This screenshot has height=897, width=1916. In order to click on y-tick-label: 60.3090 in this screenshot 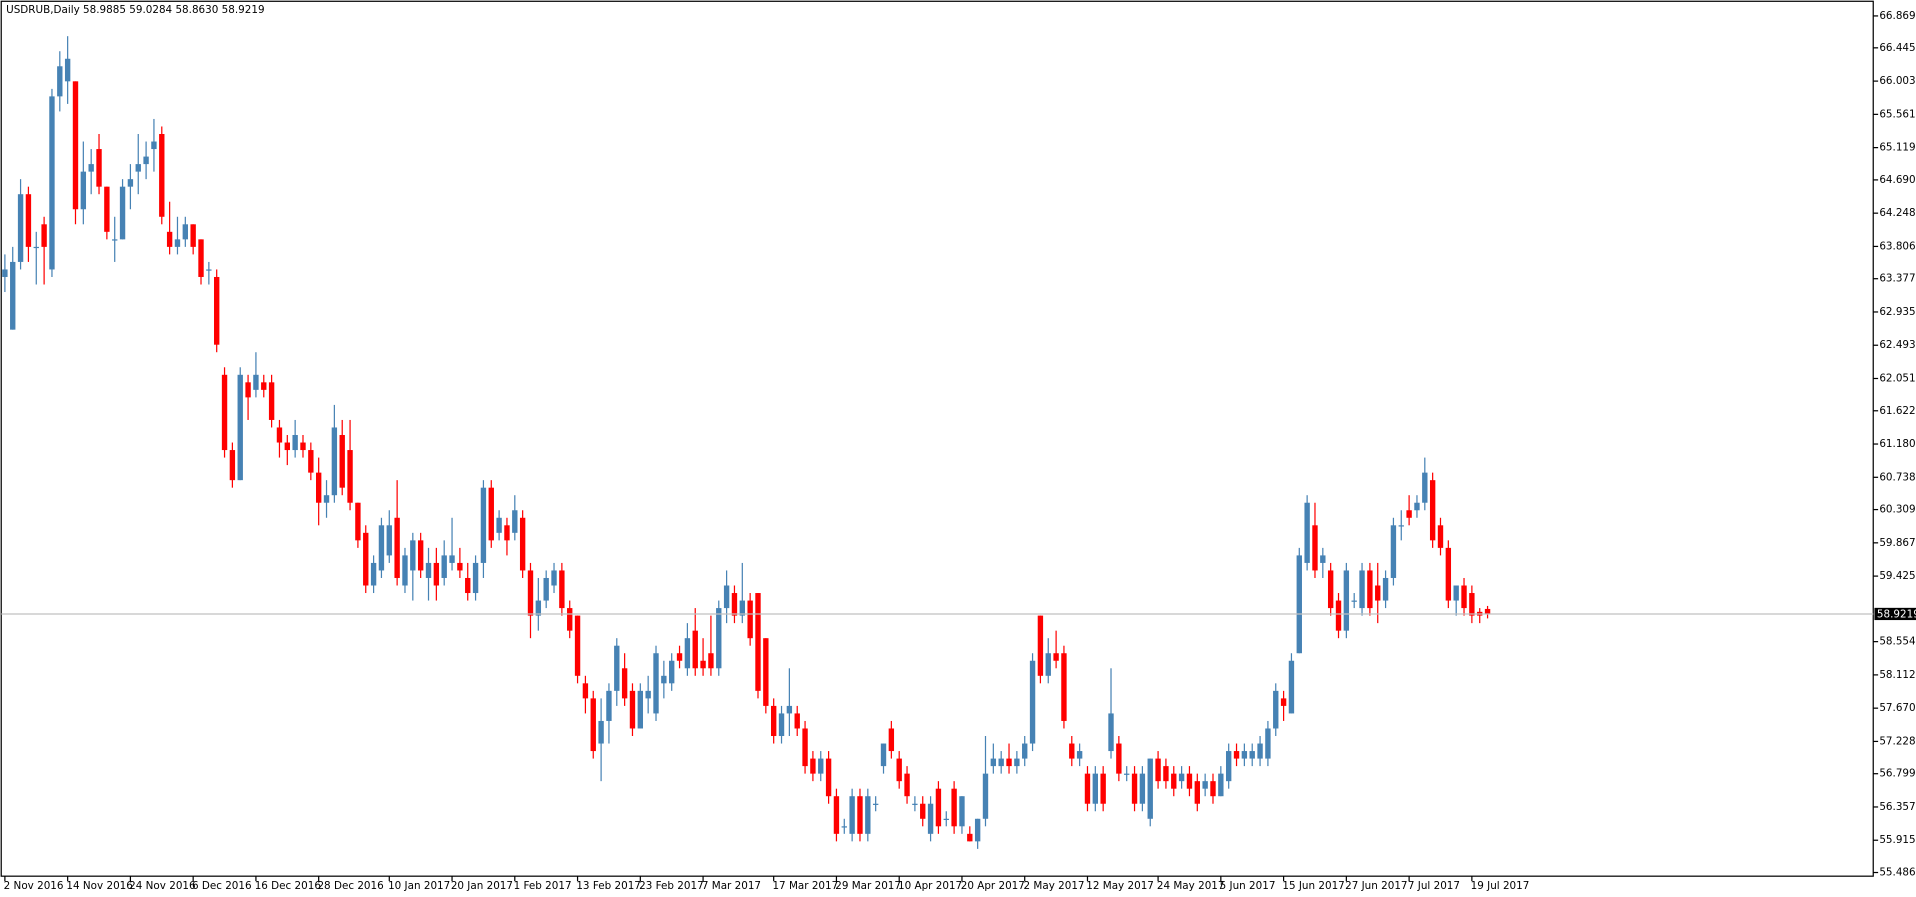, I will do `click(1897, 510)`.